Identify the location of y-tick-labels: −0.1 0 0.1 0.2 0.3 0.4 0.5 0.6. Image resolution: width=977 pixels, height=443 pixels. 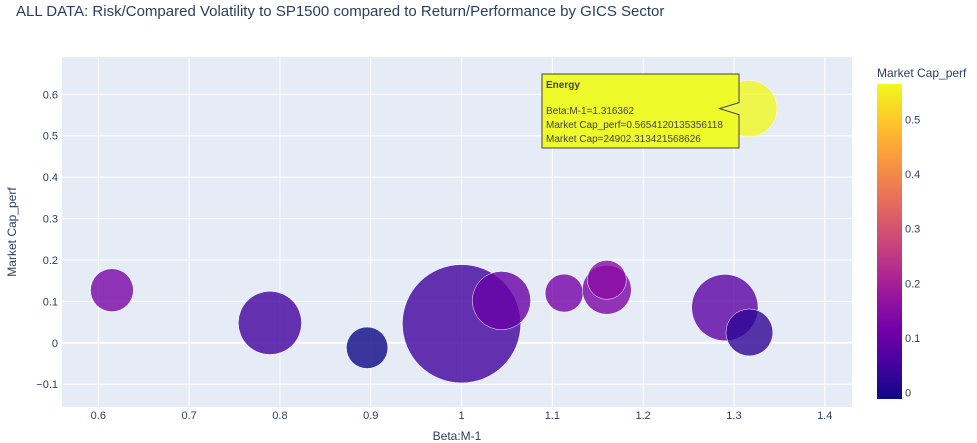
(47, 240).